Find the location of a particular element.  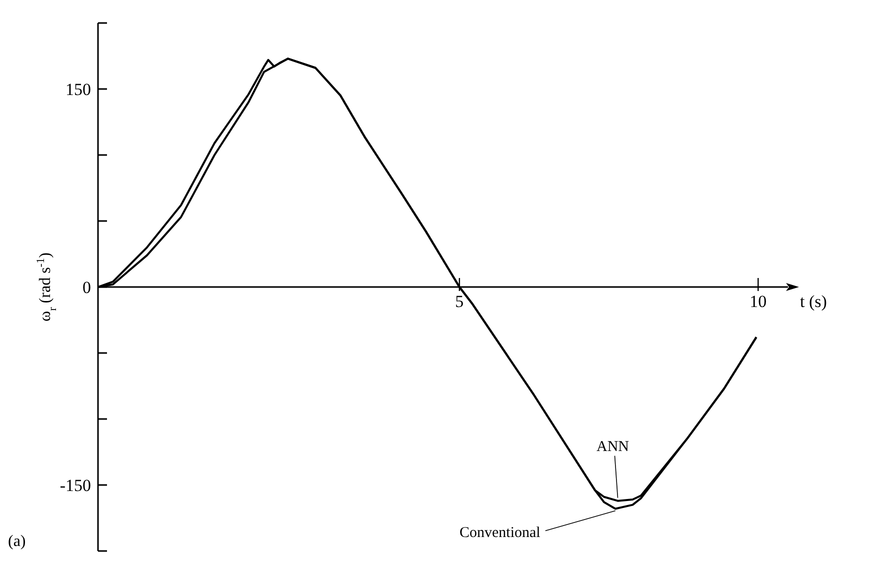

x-tick-label: 10 is located at coordinates (758, 301).